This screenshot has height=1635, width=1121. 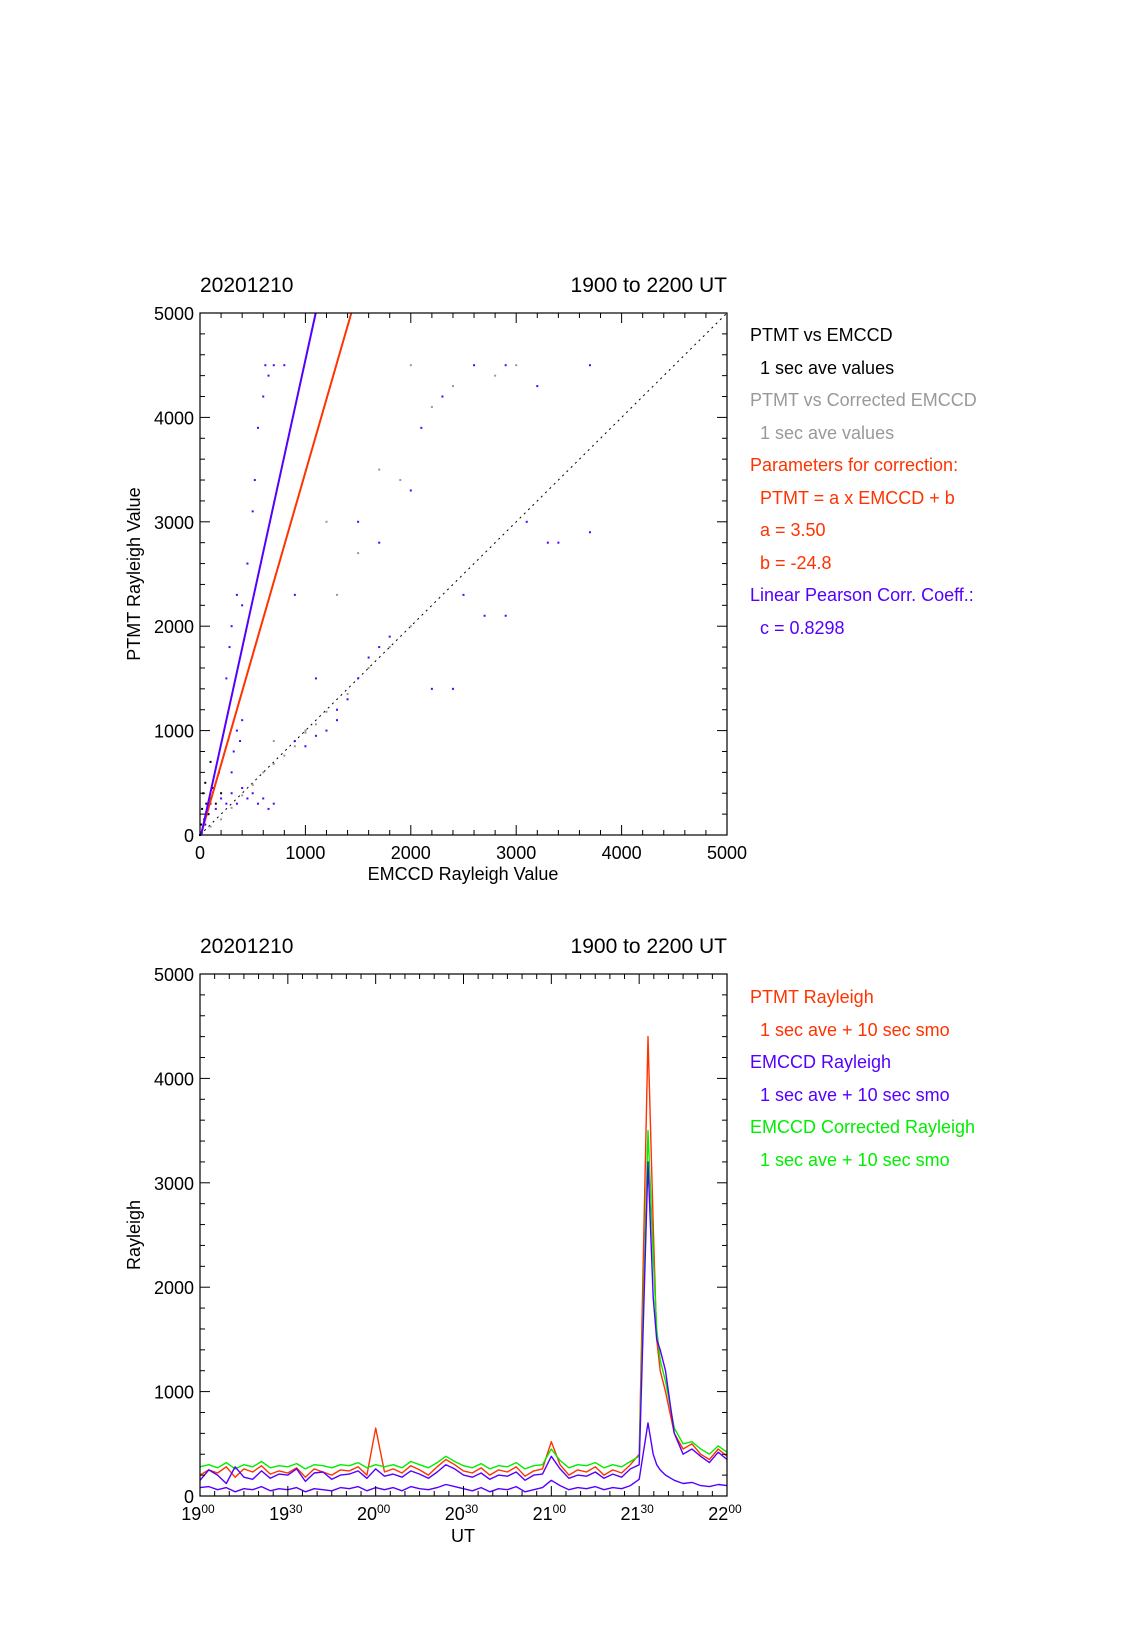 What do you see at coordinates (189, 1497) in the screenshot?
I see `y-tick-label: 0` at bounding box center [189, 1497].